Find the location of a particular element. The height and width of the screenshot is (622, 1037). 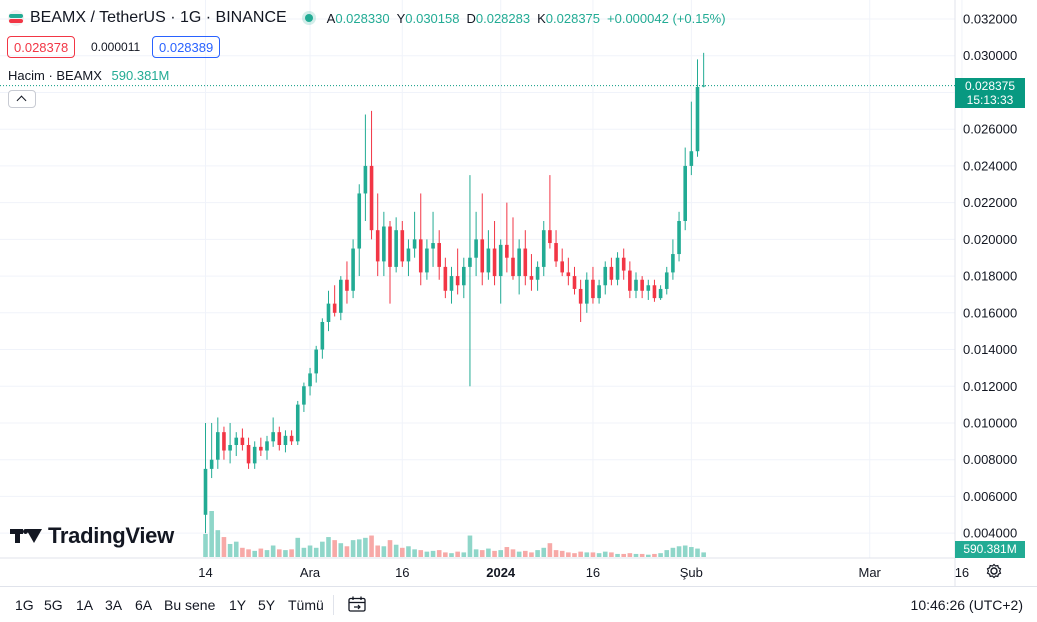

timeframe-1g: 1G is located at coordinates (24, 605).